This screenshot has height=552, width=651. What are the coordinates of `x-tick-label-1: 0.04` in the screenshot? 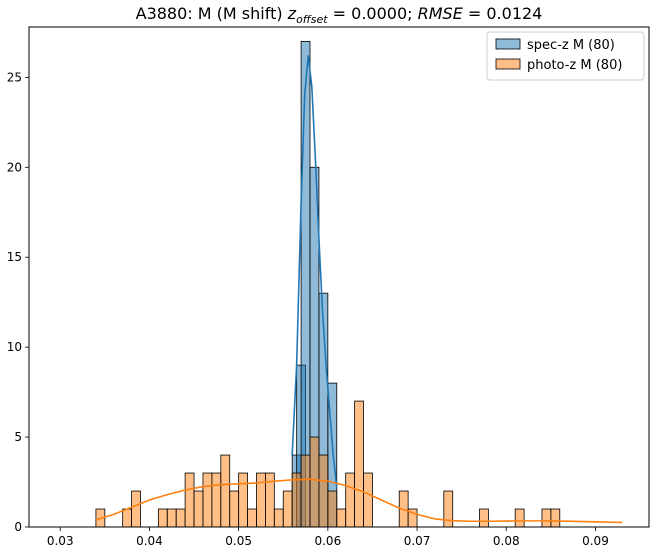 It's located at (149, 541).